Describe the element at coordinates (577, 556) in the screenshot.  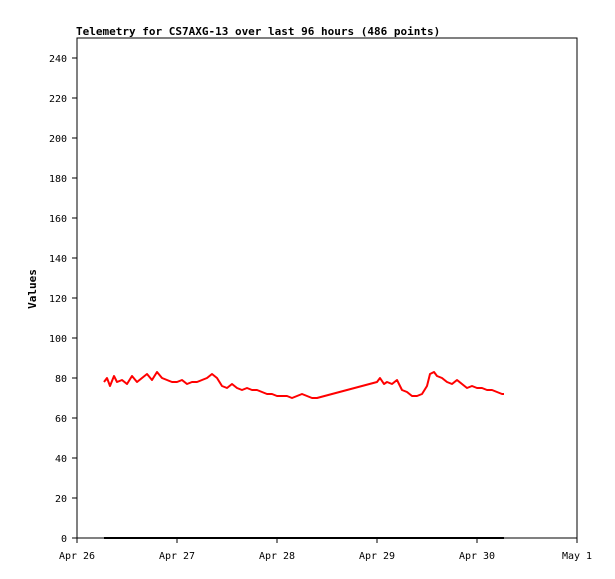
I see `x-tick-label: May 1` at that location.